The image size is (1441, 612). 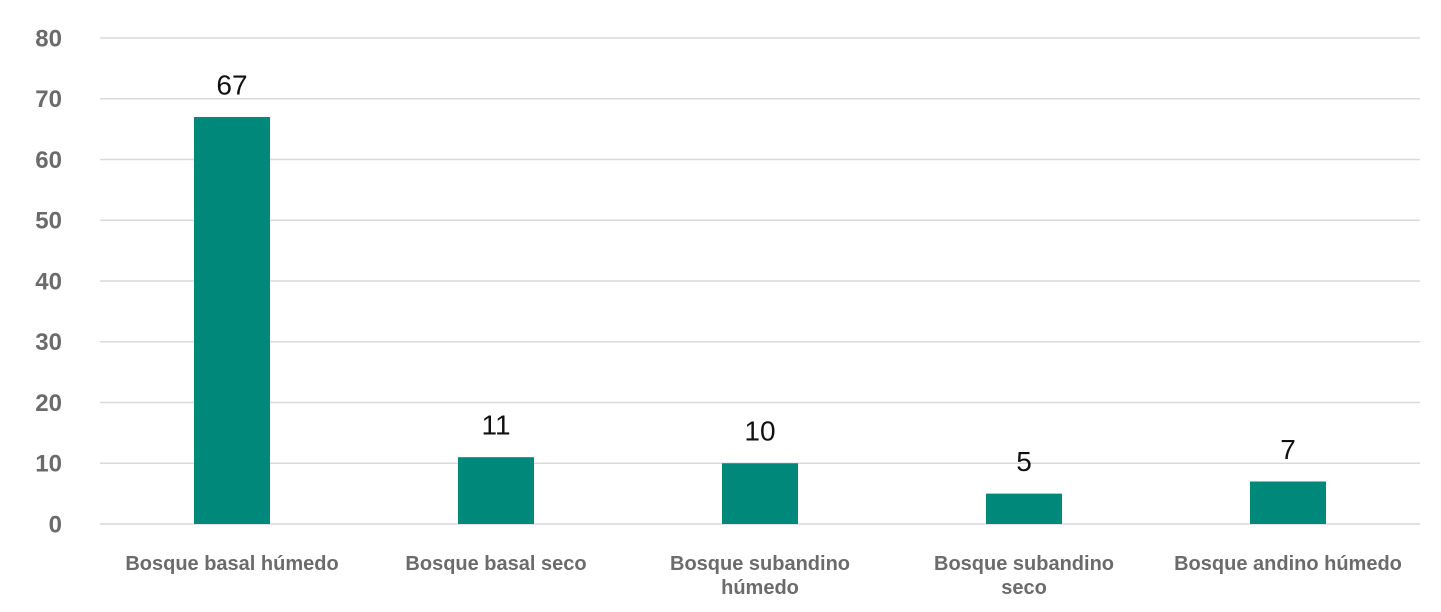 What do you see at coordinates (48, 160) in the screenshot?
I see `y-tick-label: 60` at bounding box center [48, 160].